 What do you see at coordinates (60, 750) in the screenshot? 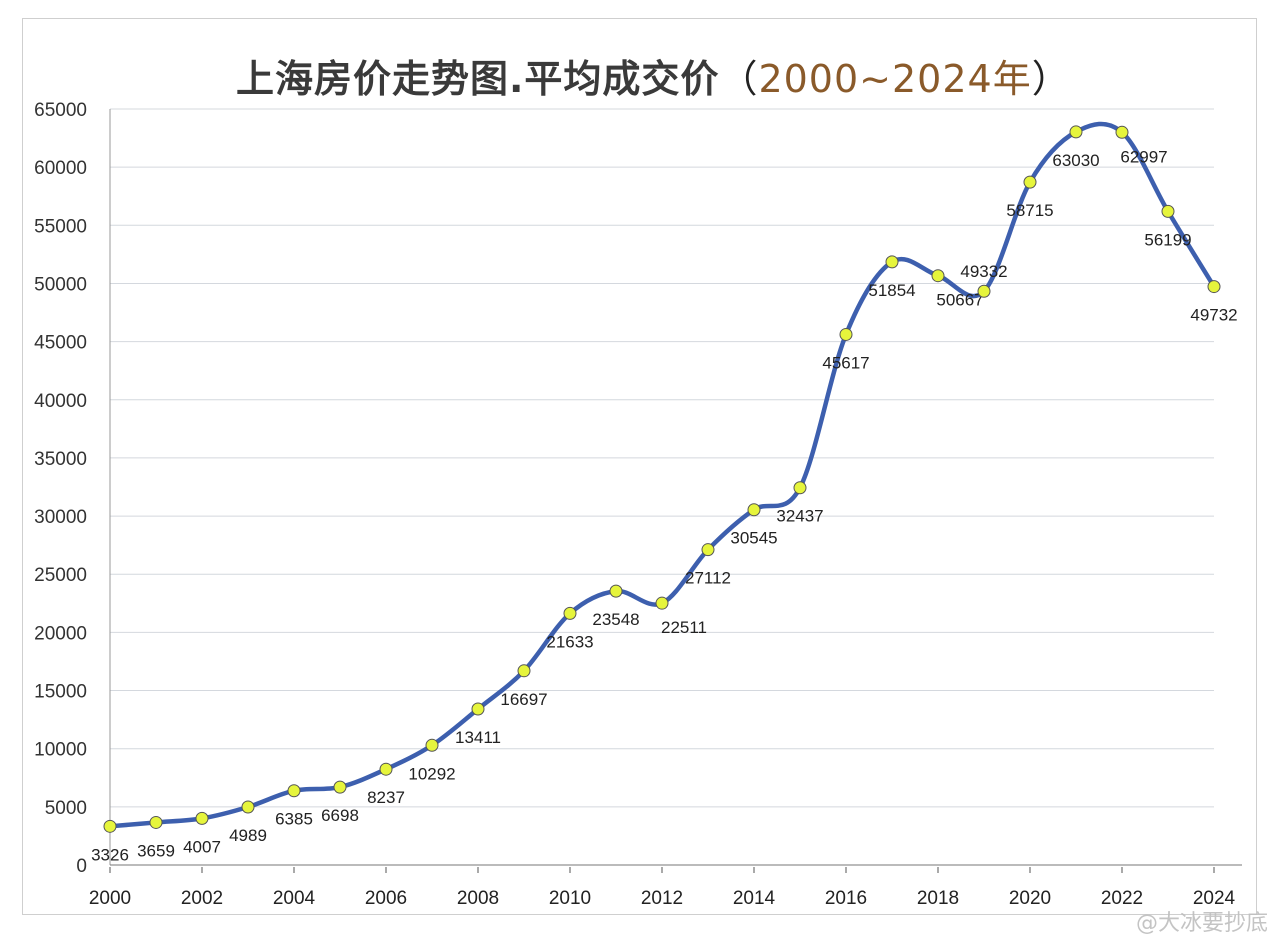
I see `y-tick-label: 10000` at bounding box center [60, 750].